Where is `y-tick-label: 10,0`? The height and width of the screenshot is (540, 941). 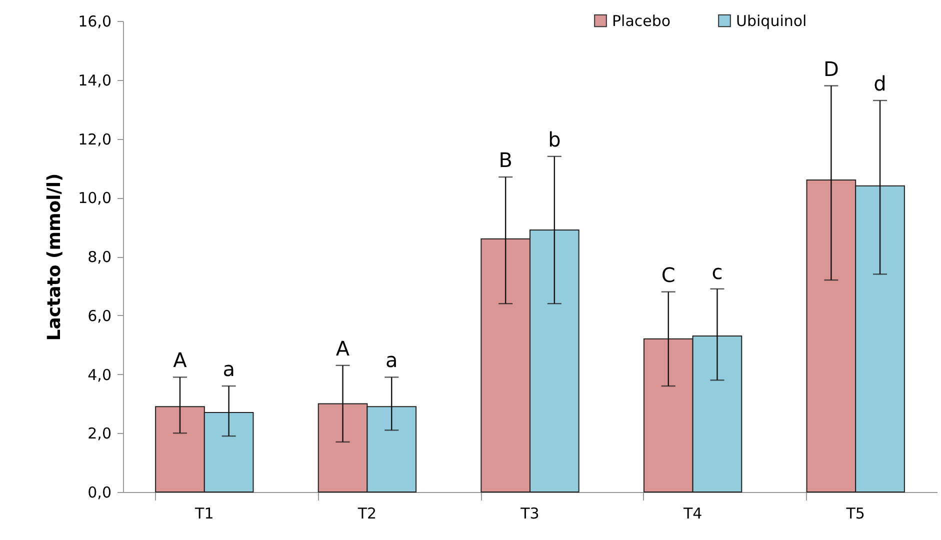
y-tick-label: 10,0 is located at coordinates (95, 198).